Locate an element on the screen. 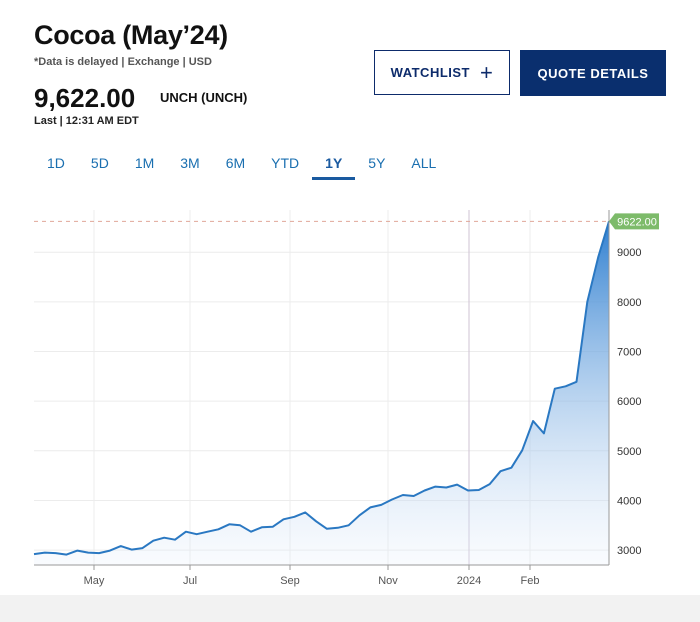  x-tick-label: 2024 is located at coordinates (469, 581).